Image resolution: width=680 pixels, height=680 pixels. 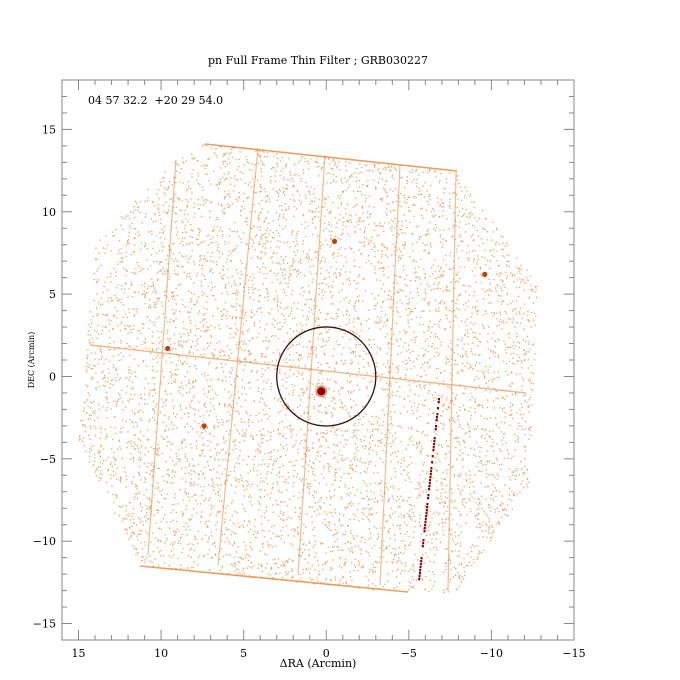 I want to click on readout-streak, so click(x=308, y=369).